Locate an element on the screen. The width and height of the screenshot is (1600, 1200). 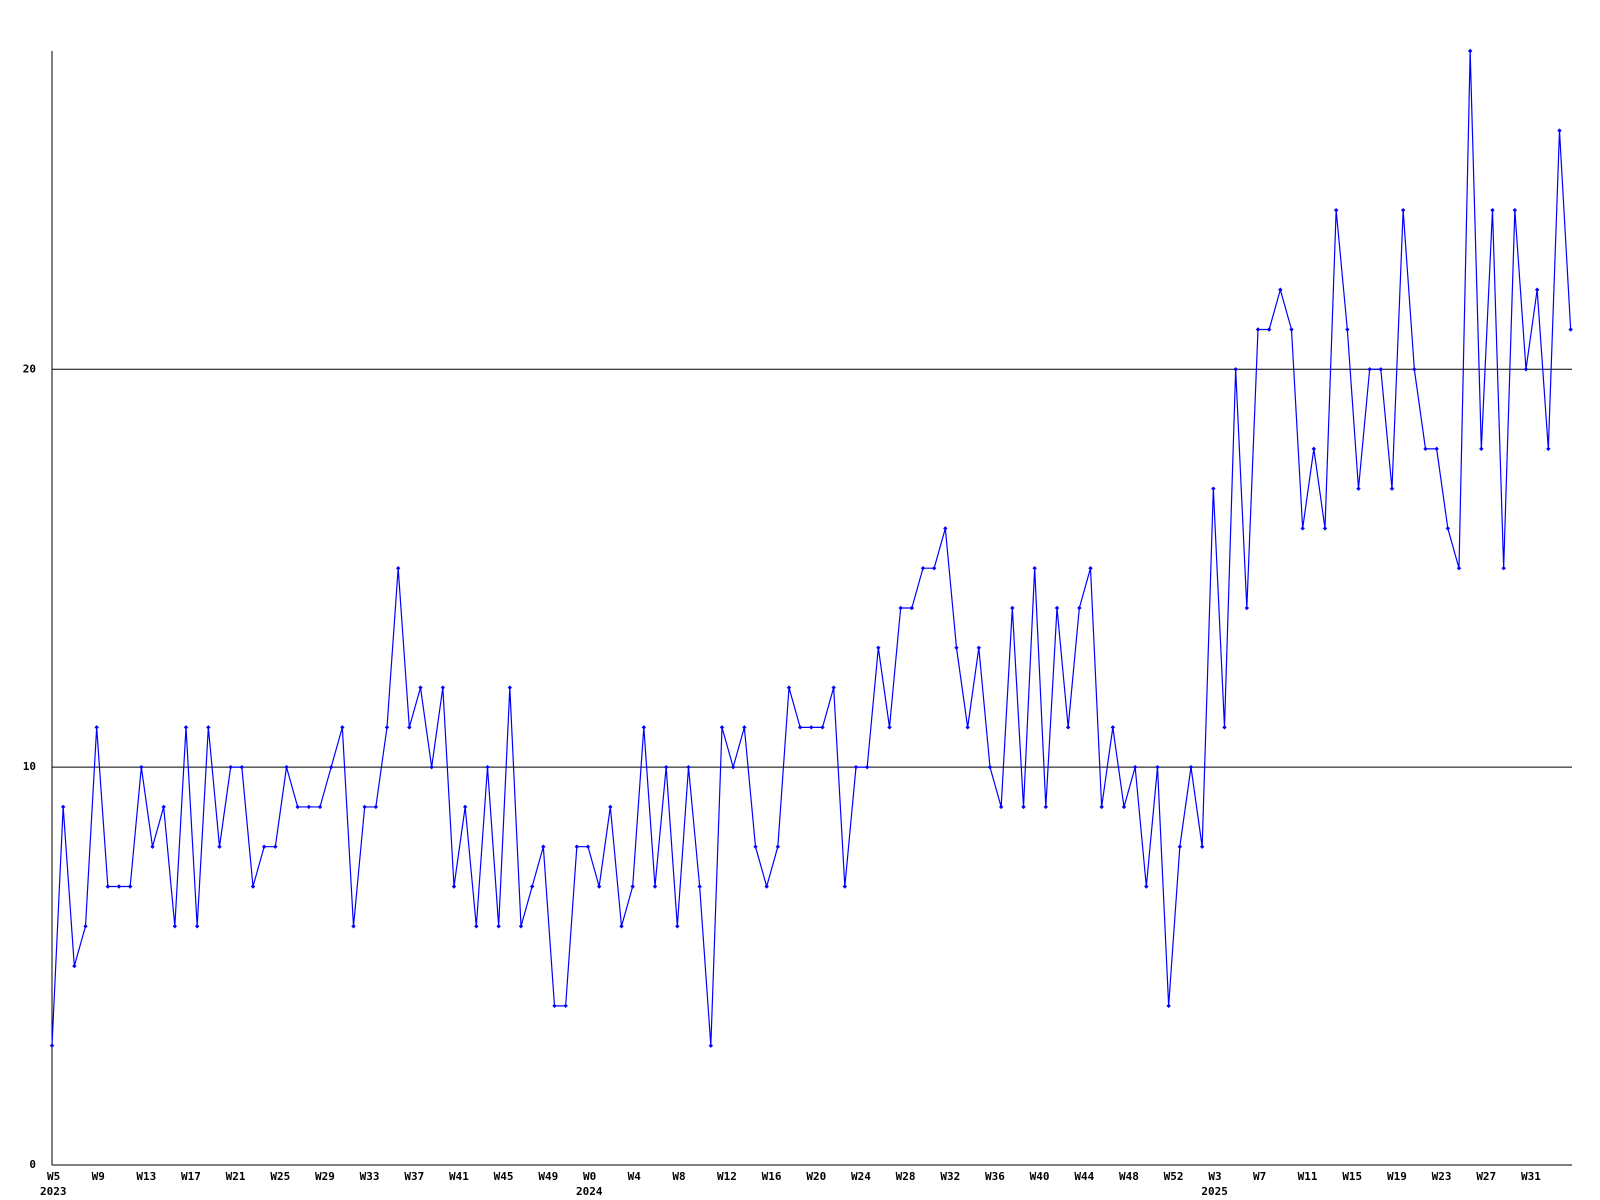
y-tick-label: 20 is located at coordinates (29, 368).